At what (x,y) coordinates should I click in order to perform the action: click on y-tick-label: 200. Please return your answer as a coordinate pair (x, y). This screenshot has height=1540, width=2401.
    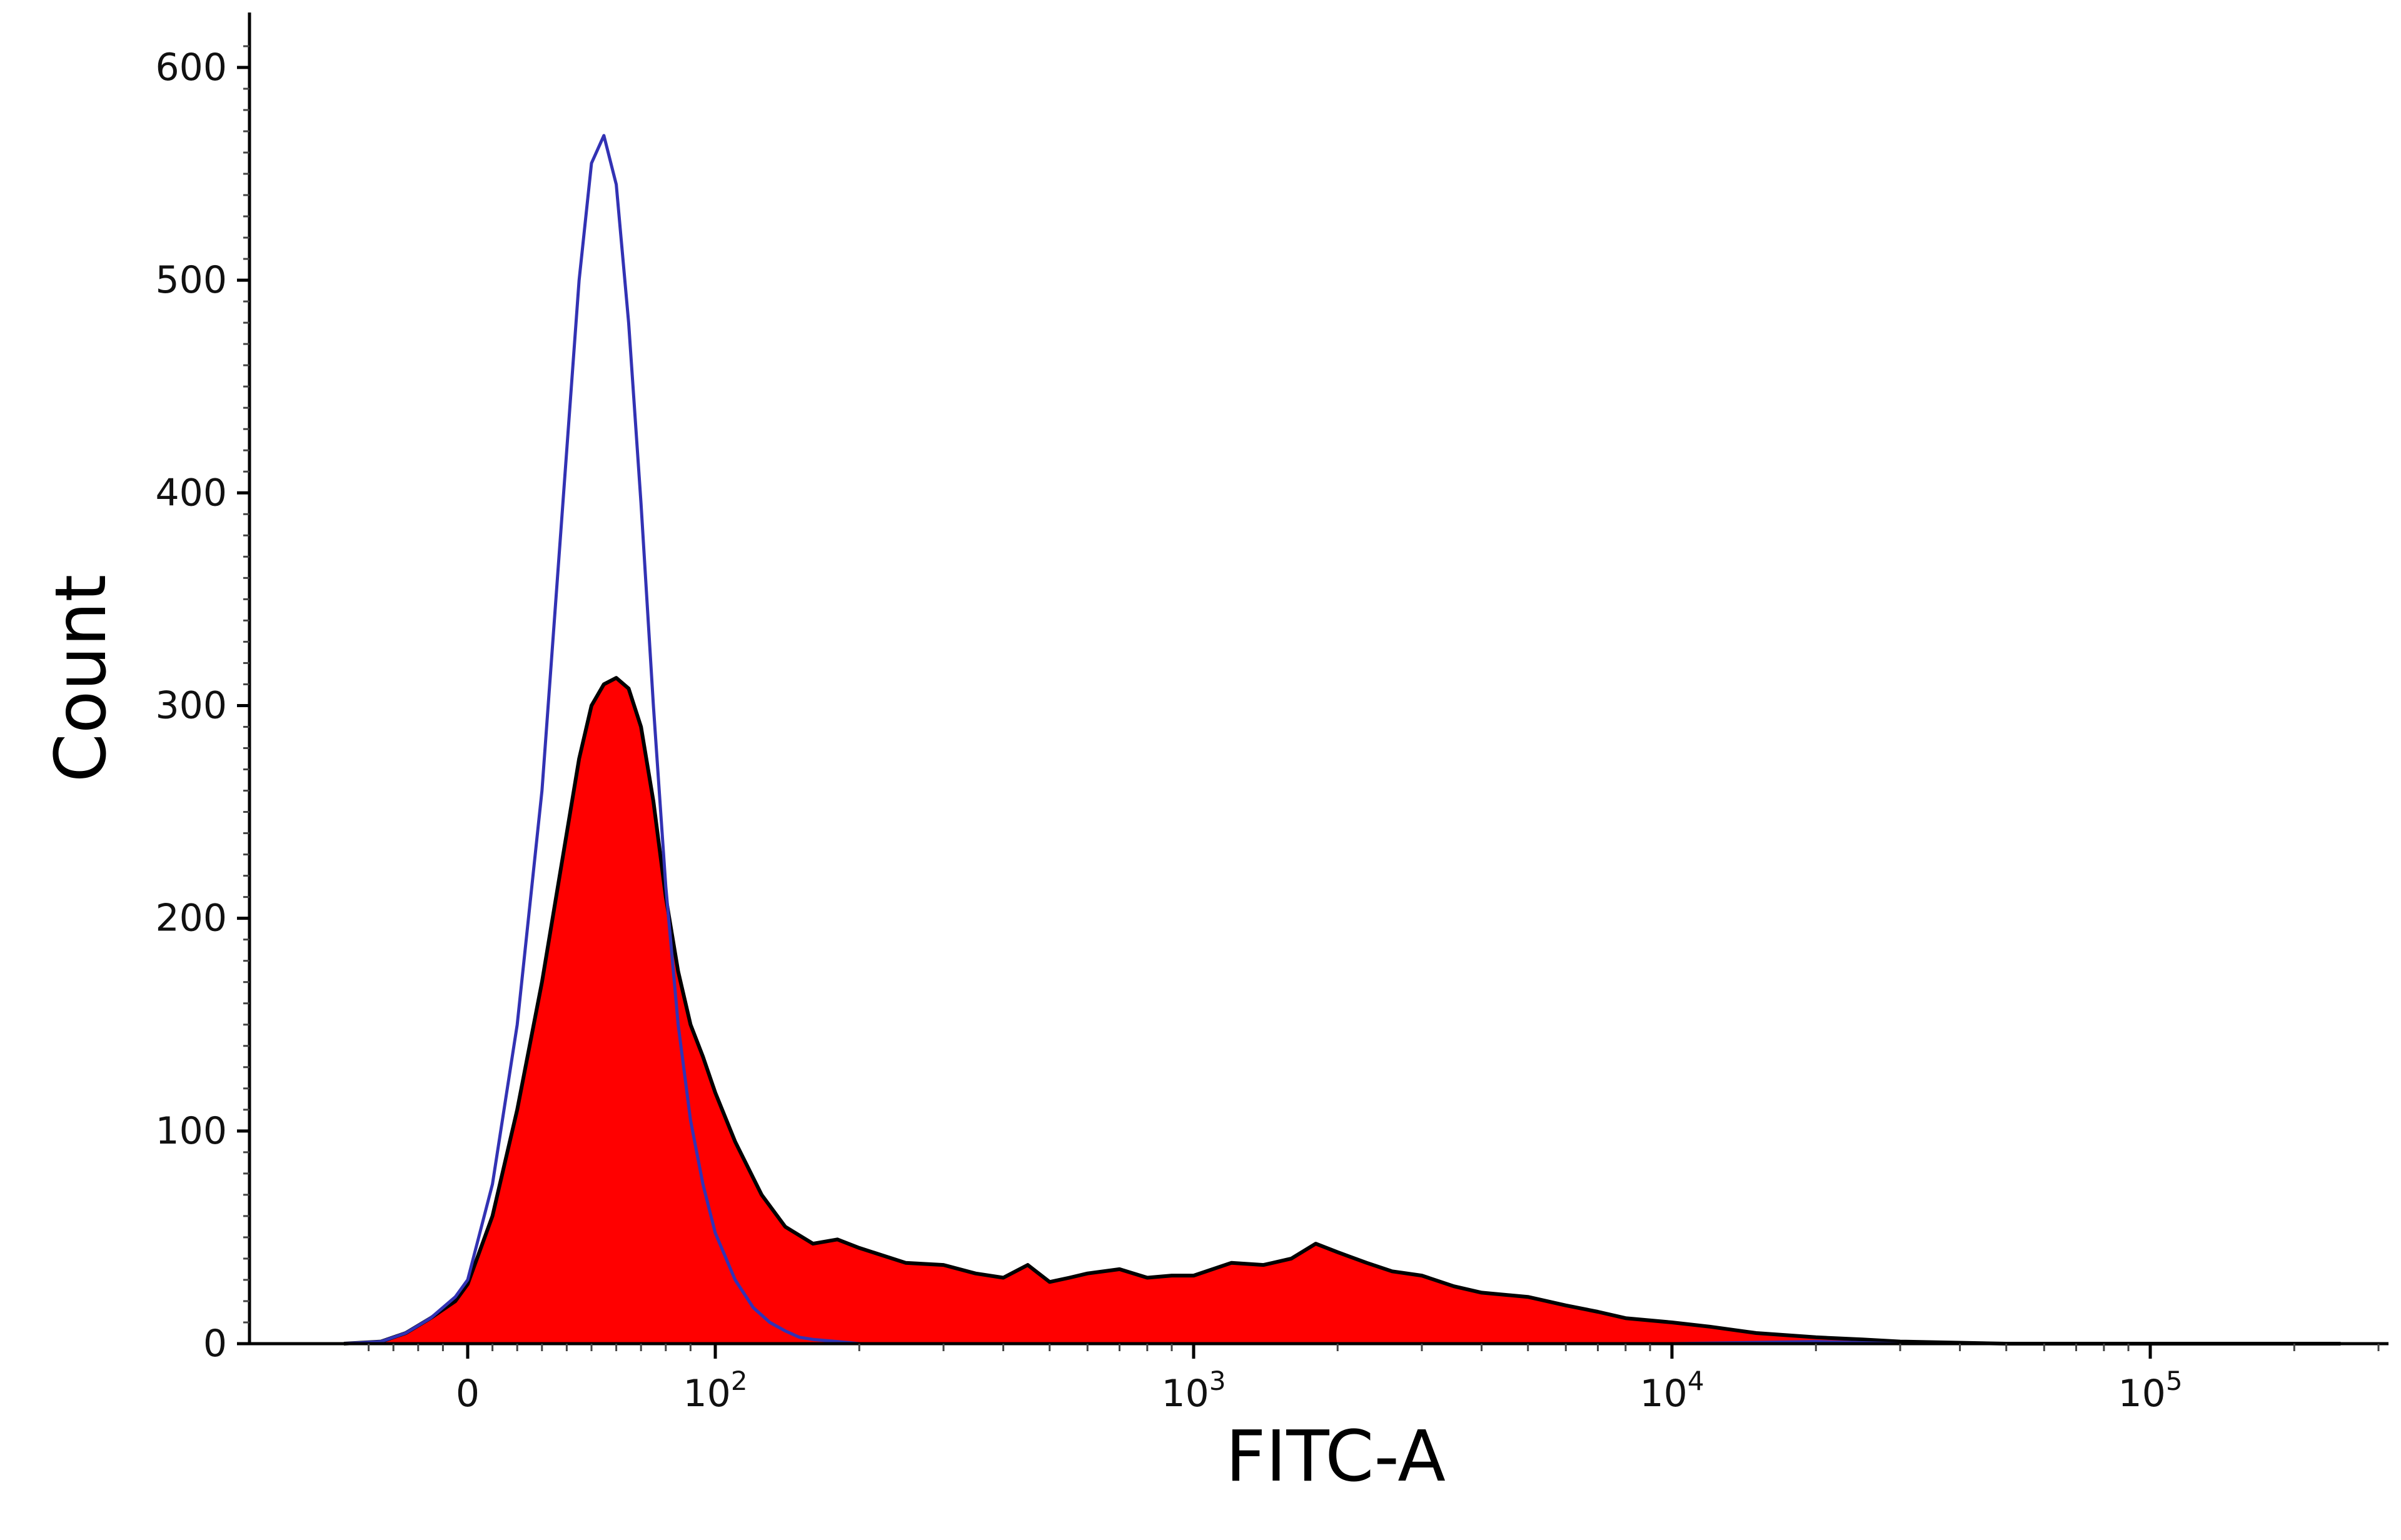
    Looking at the image, I should click on (191, 918).